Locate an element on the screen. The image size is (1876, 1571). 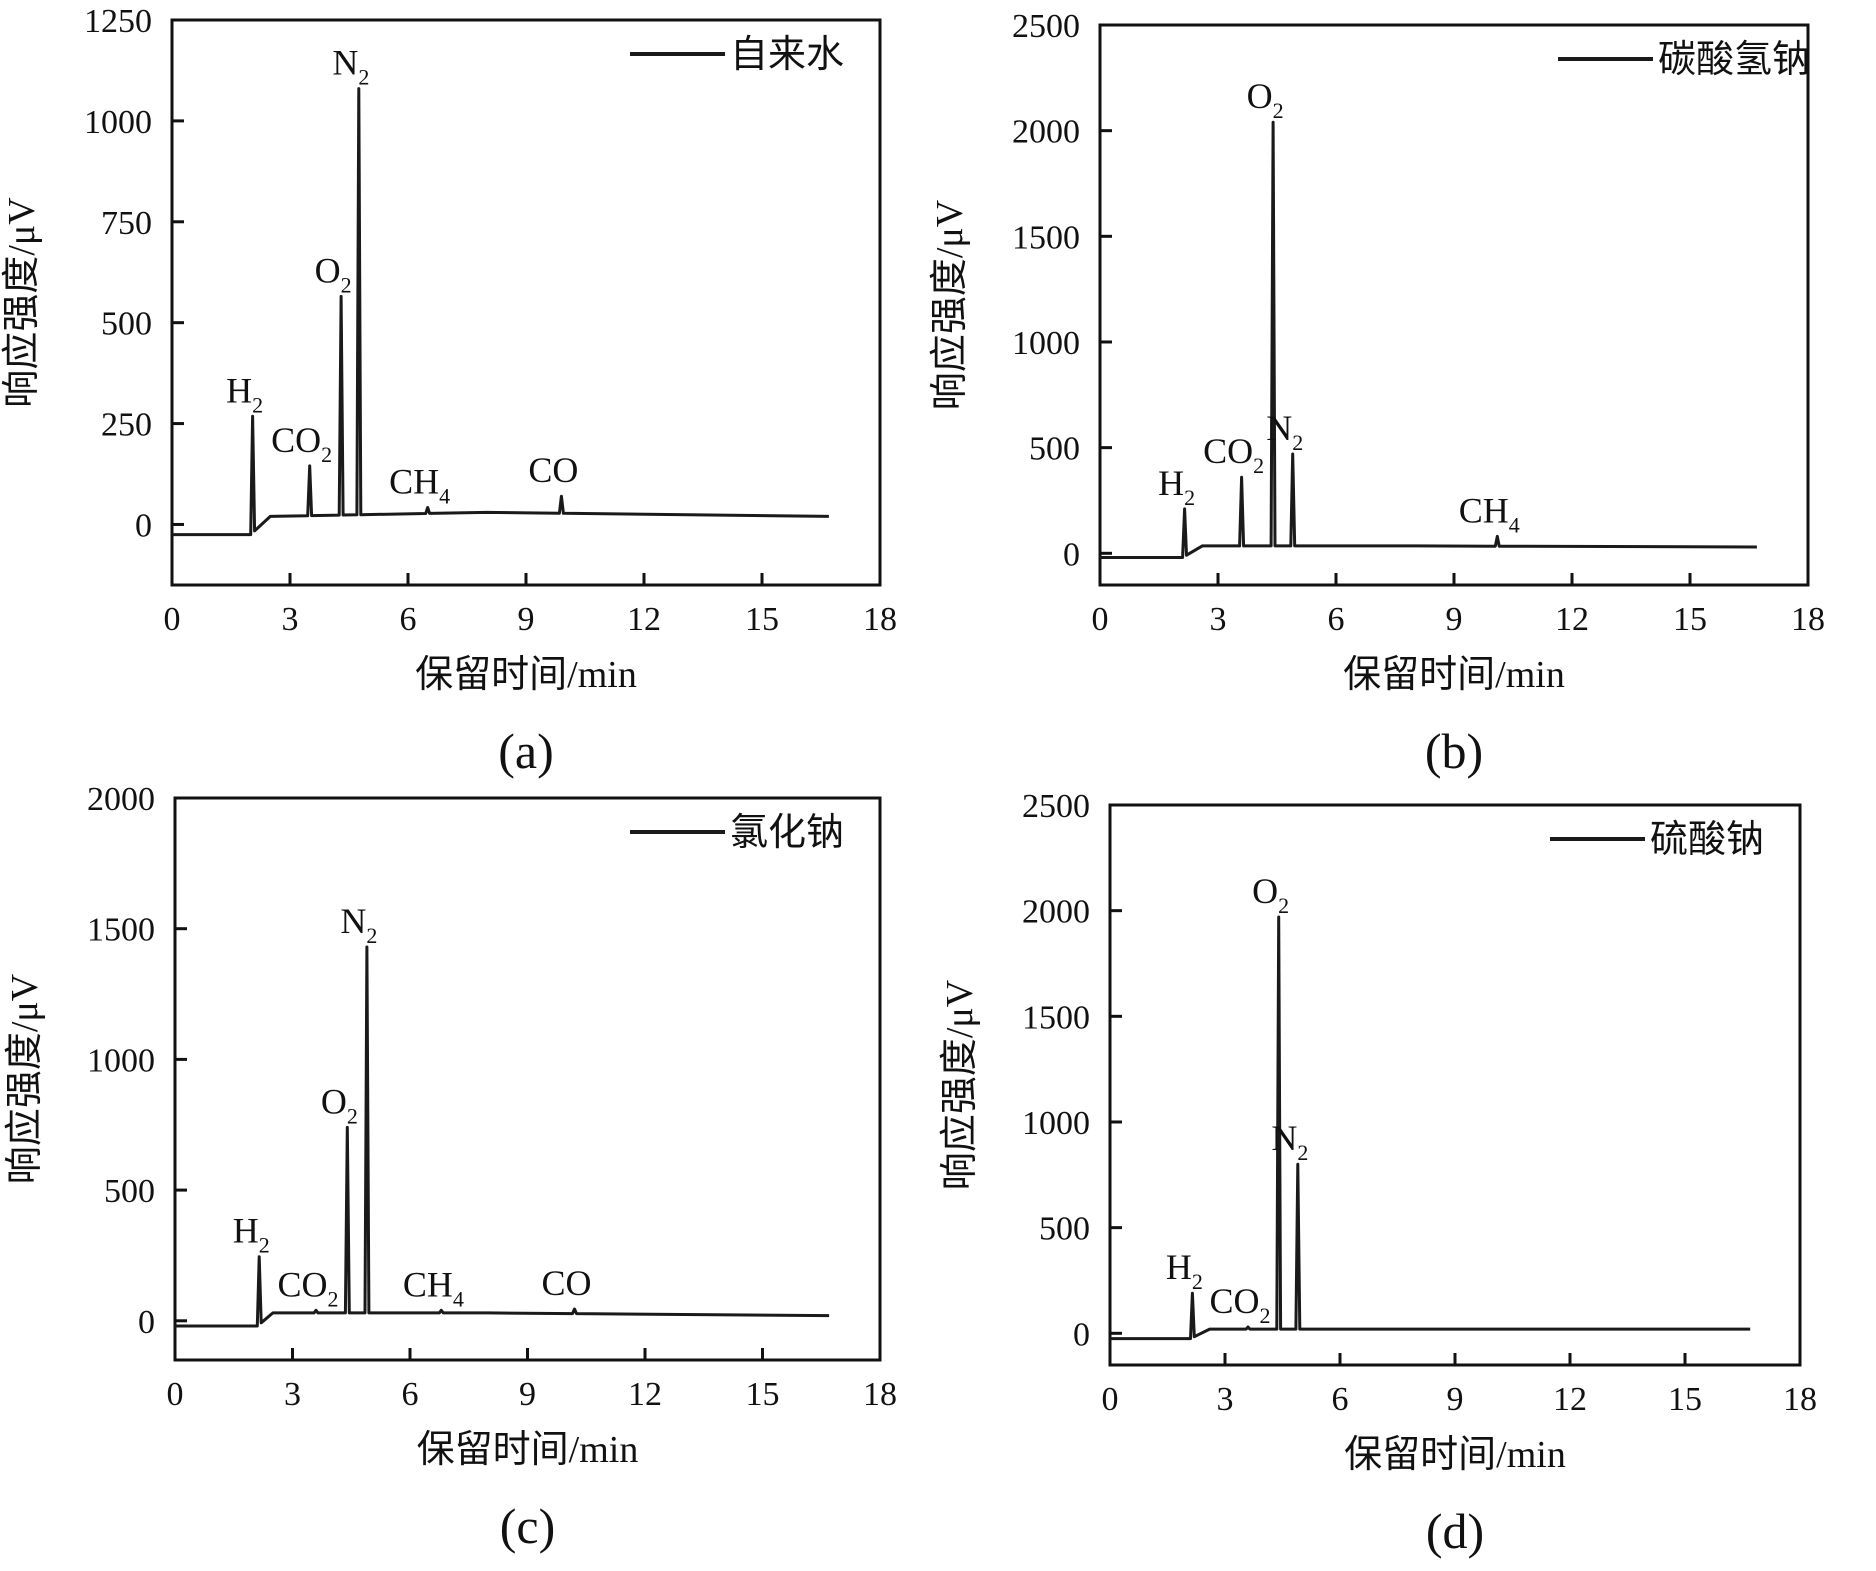
panel-label: (b) is located at coordinates (1454, 751).